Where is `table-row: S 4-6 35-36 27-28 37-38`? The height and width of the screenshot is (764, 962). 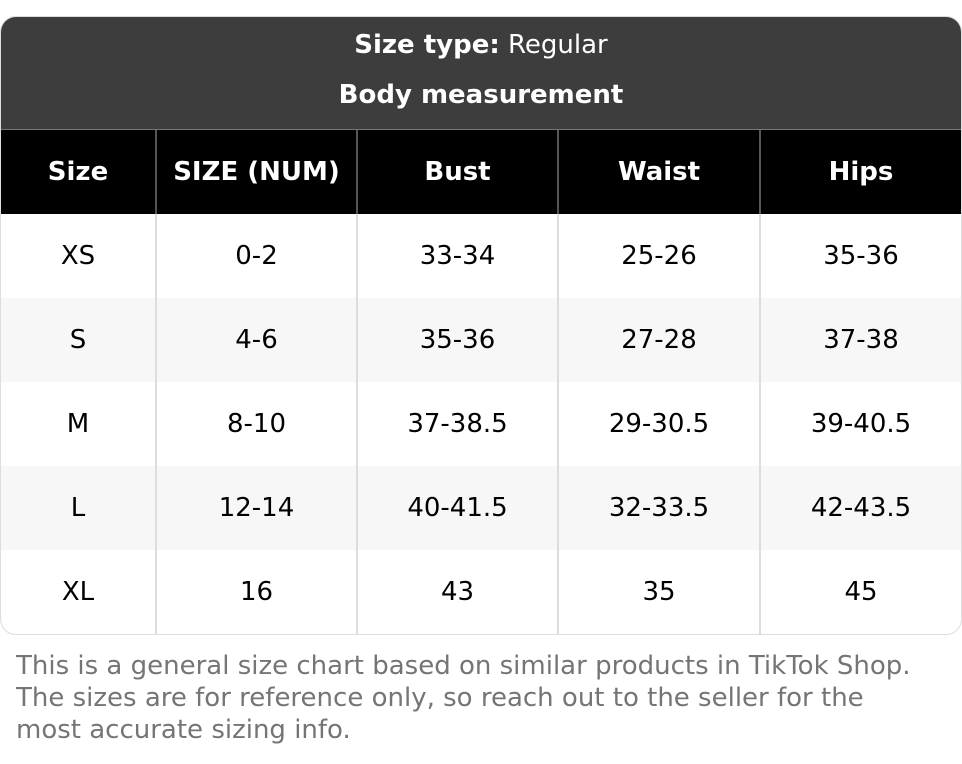 table-row: S 4-6 35-36 27-28 37-38 is located at coordinates (481, 340).